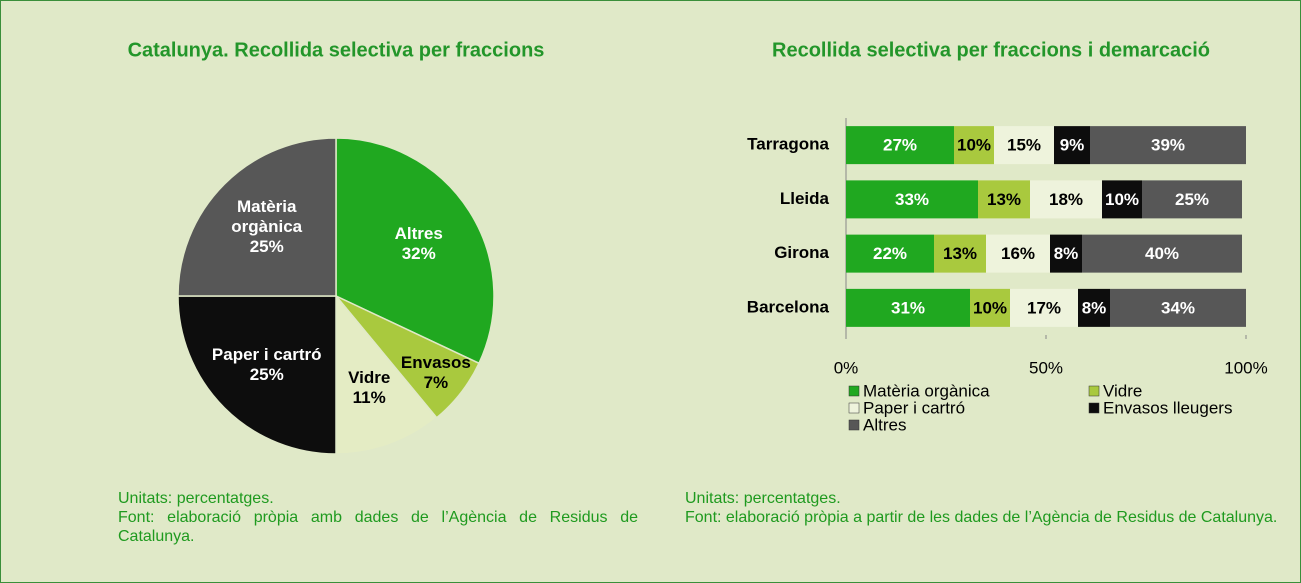 The image size is (1301, 583). I want to click on legend-label: Envasos lleugers, so click(1167, 407).